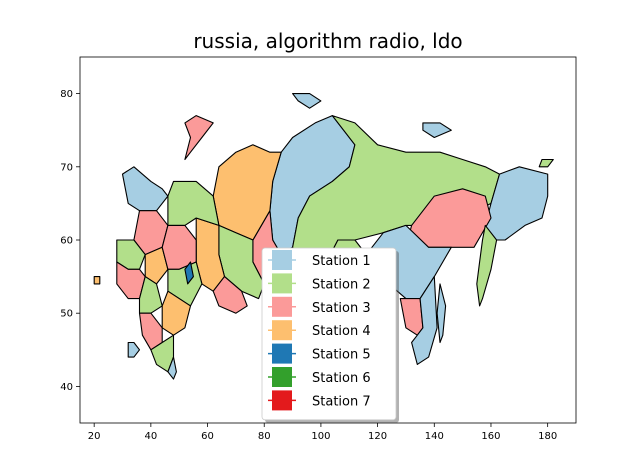  What do you see at coordinates (327, 41) in the screenshot?
I see `chart-title: russia, algorithm radio, ldo` at bounding box center [327, 41].